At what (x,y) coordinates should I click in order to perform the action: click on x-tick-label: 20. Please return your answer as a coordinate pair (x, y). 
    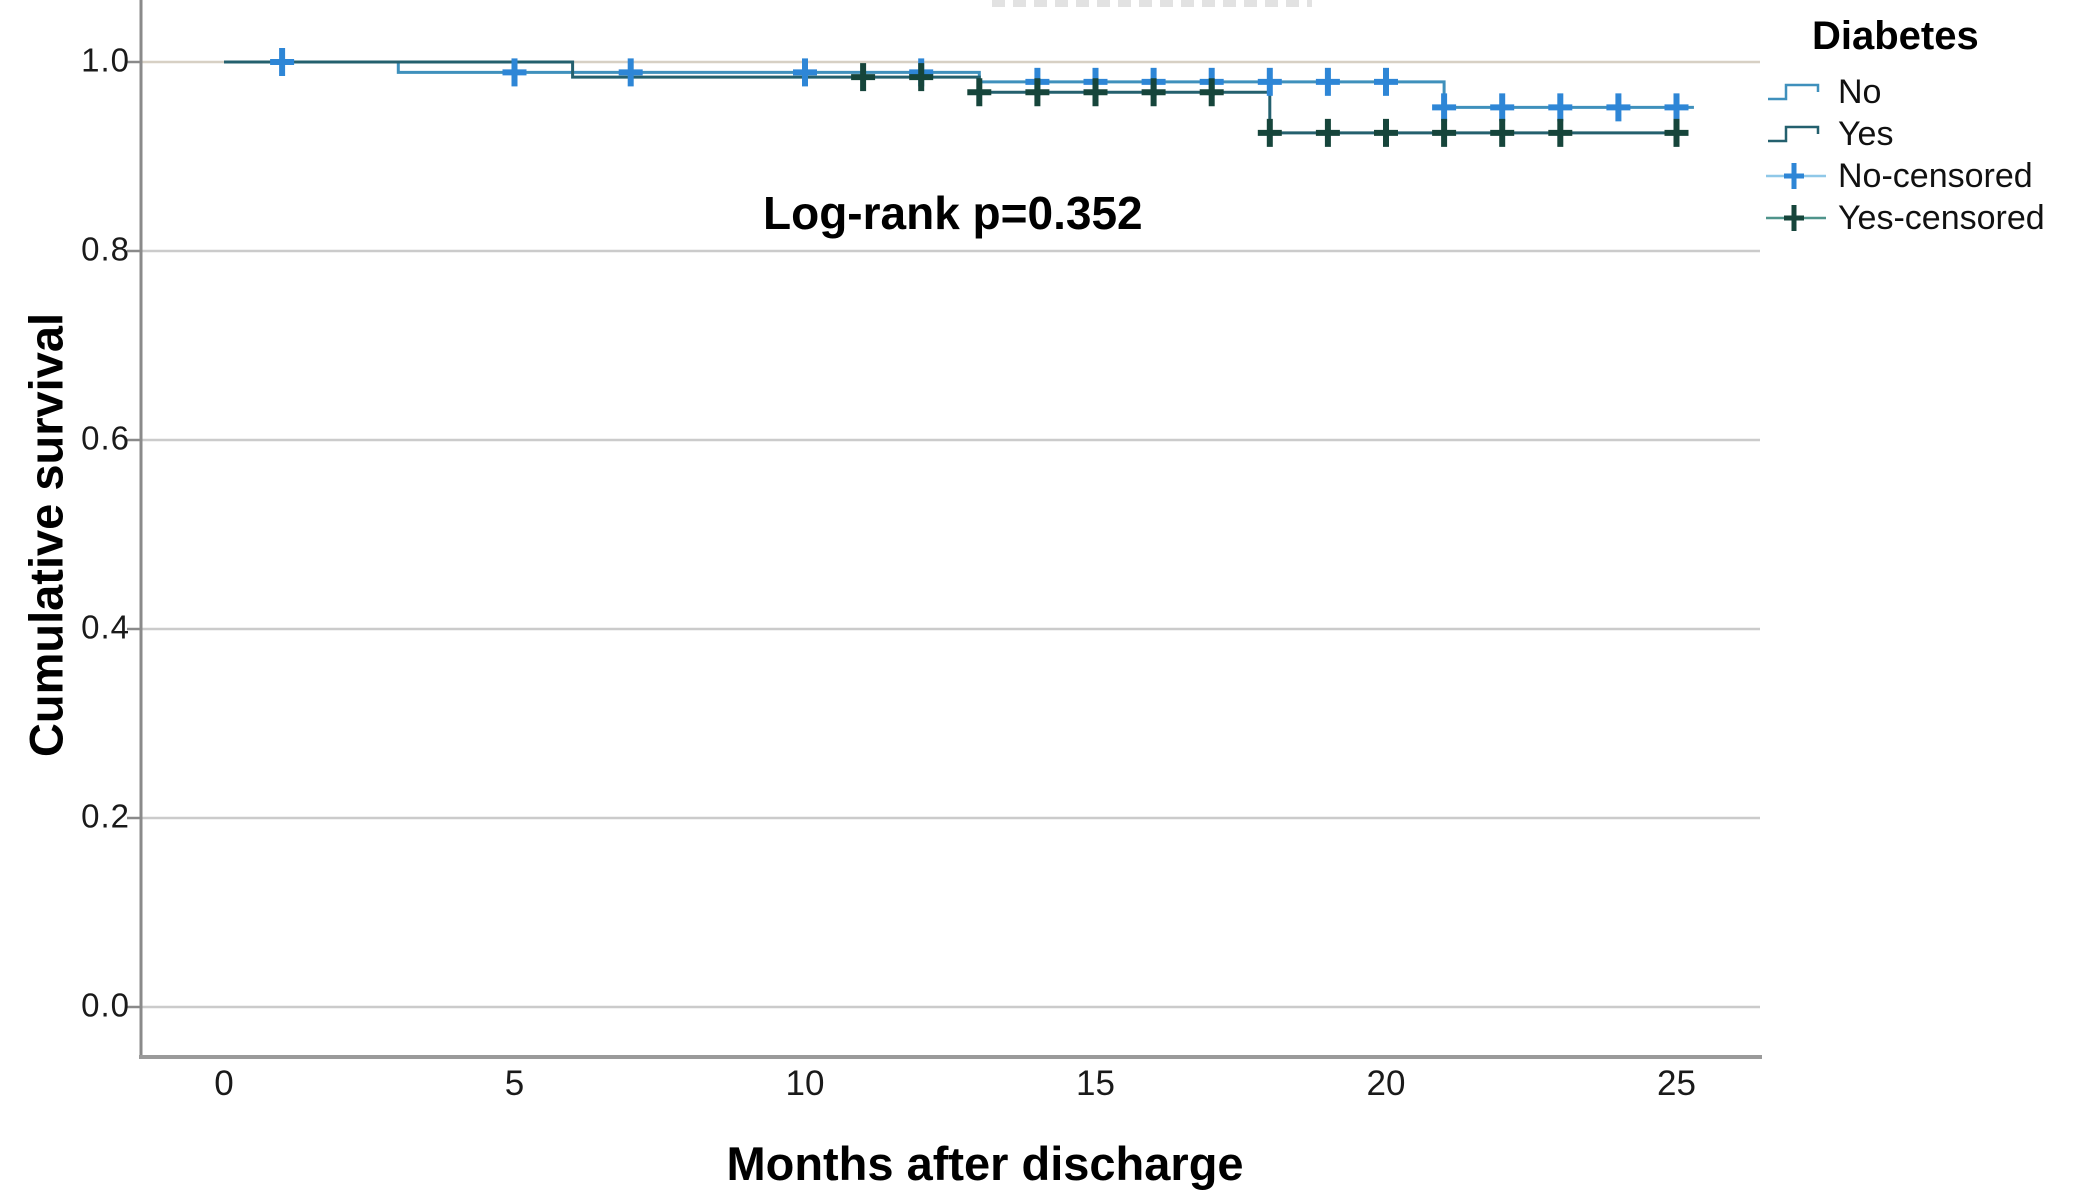
    Looking at the image, I should click on (1386, 1083).